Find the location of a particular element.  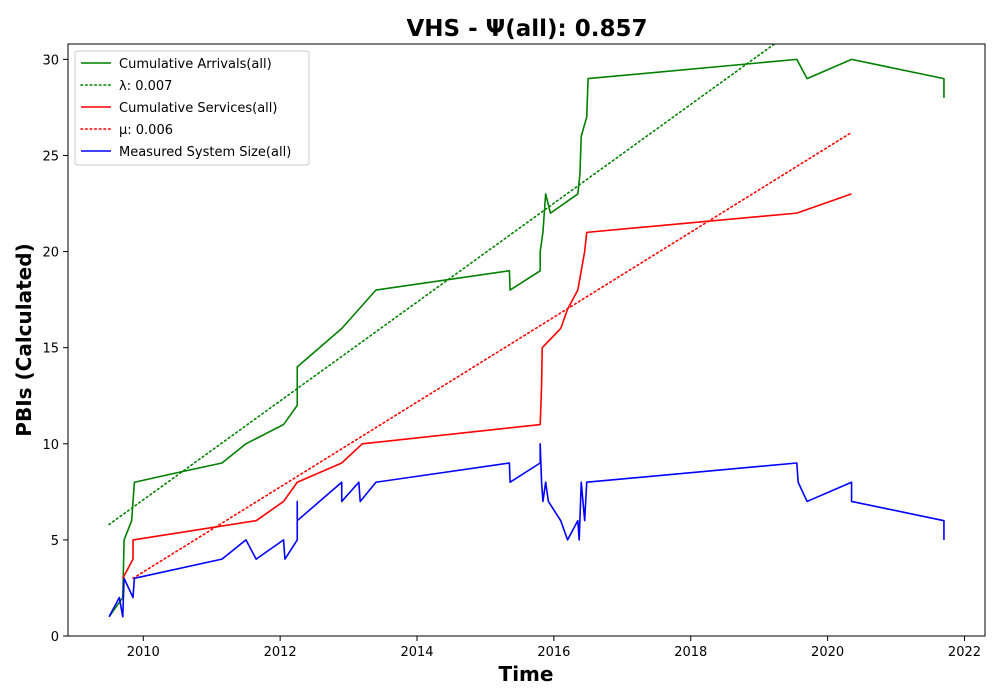

x-axis-label: Time is located at coordinates (526, 674).